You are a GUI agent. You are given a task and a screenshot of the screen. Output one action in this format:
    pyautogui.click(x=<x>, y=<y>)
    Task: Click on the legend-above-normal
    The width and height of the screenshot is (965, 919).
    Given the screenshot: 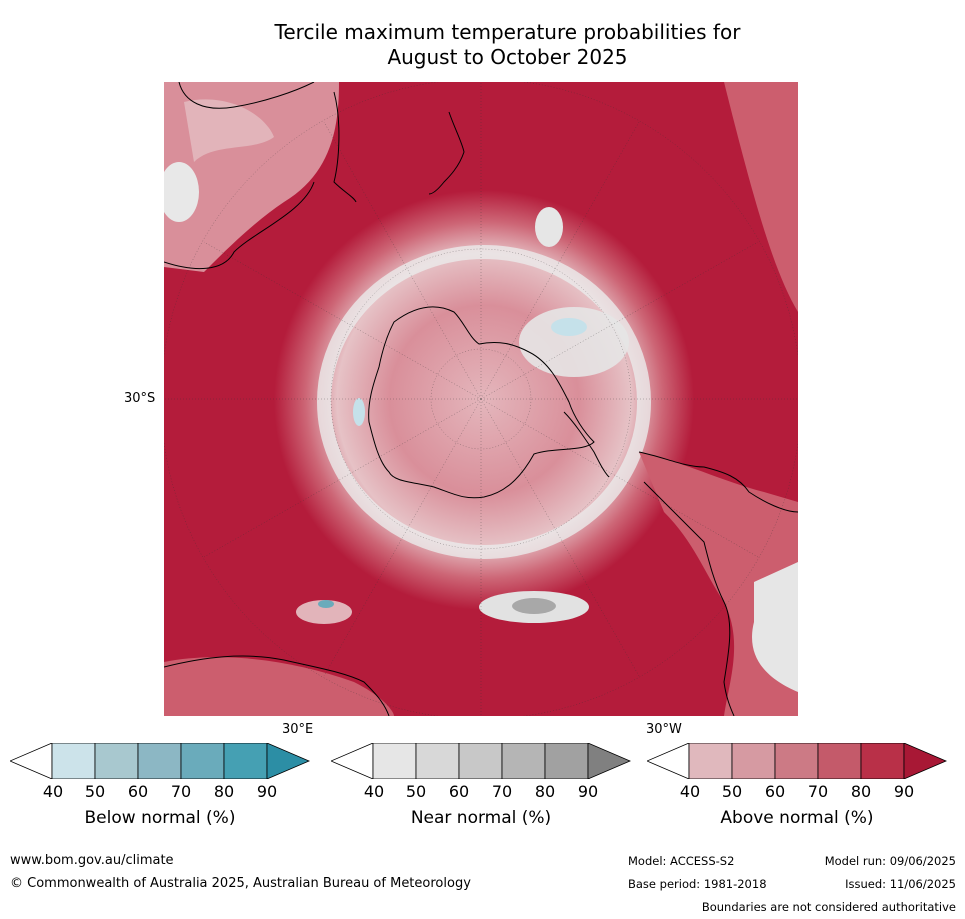 What is the action you would take?
    pyautogui.click(x=797, y=761)
    